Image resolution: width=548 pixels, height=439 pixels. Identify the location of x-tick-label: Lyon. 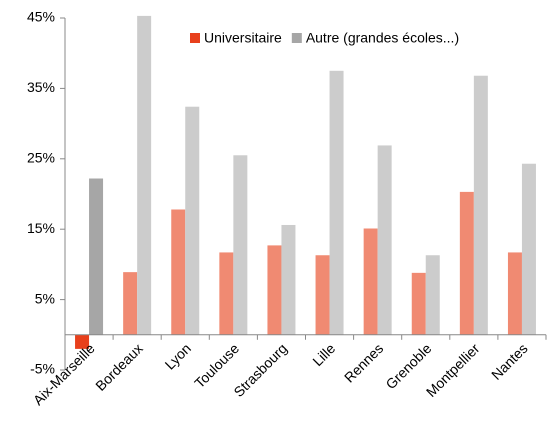
(178, 356).